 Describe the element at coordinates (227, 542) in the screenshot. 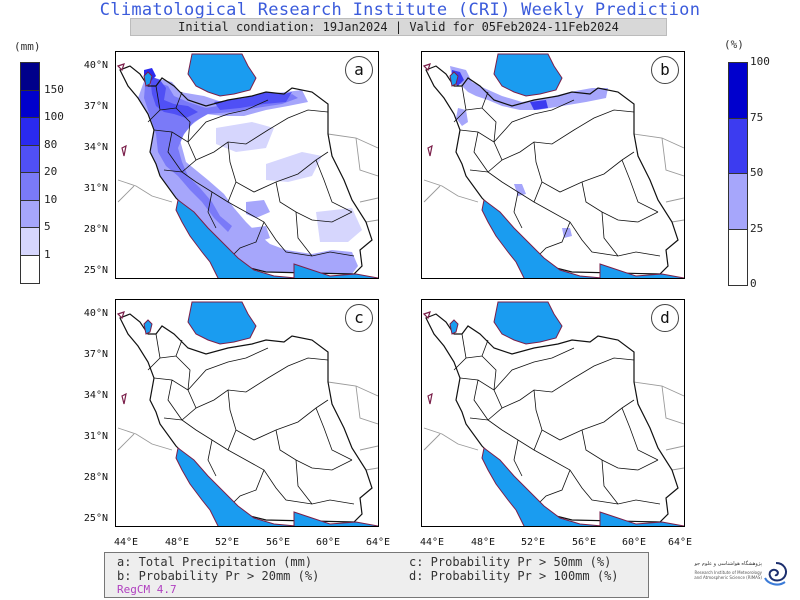

I see `lon-label: 52°E` at that location.